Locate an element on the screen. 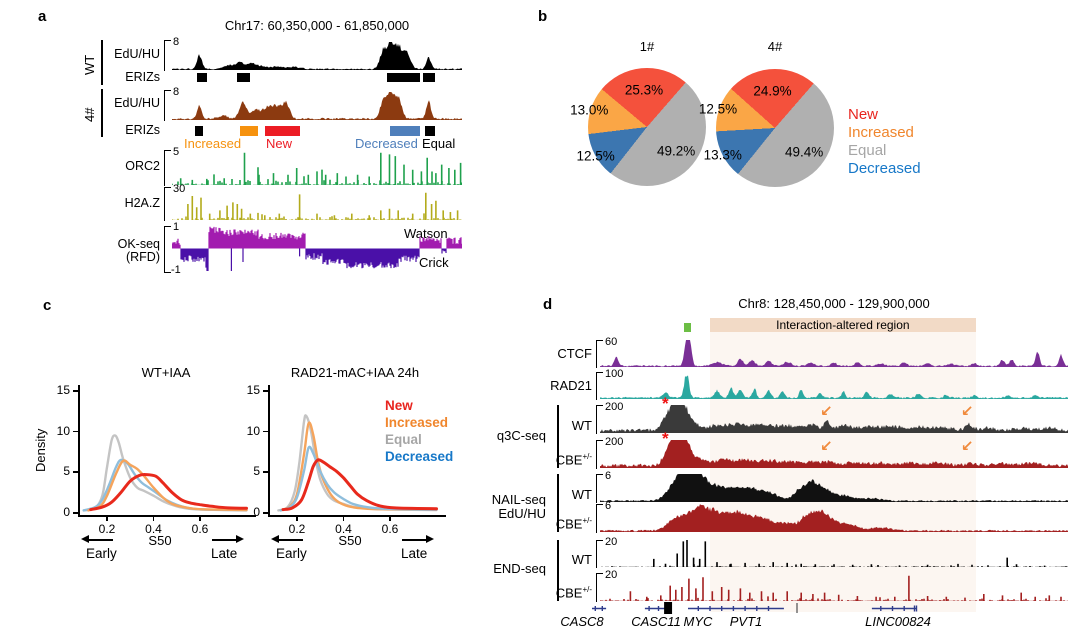 This screenshot has width=1080, height=640. track-nail-cbe is located at coordinates (834, 518).